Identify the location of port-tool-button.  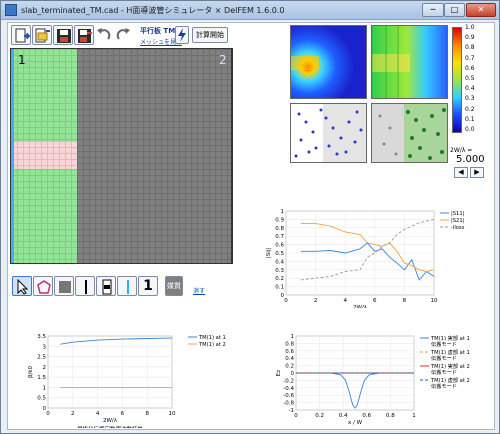
(106, 286).